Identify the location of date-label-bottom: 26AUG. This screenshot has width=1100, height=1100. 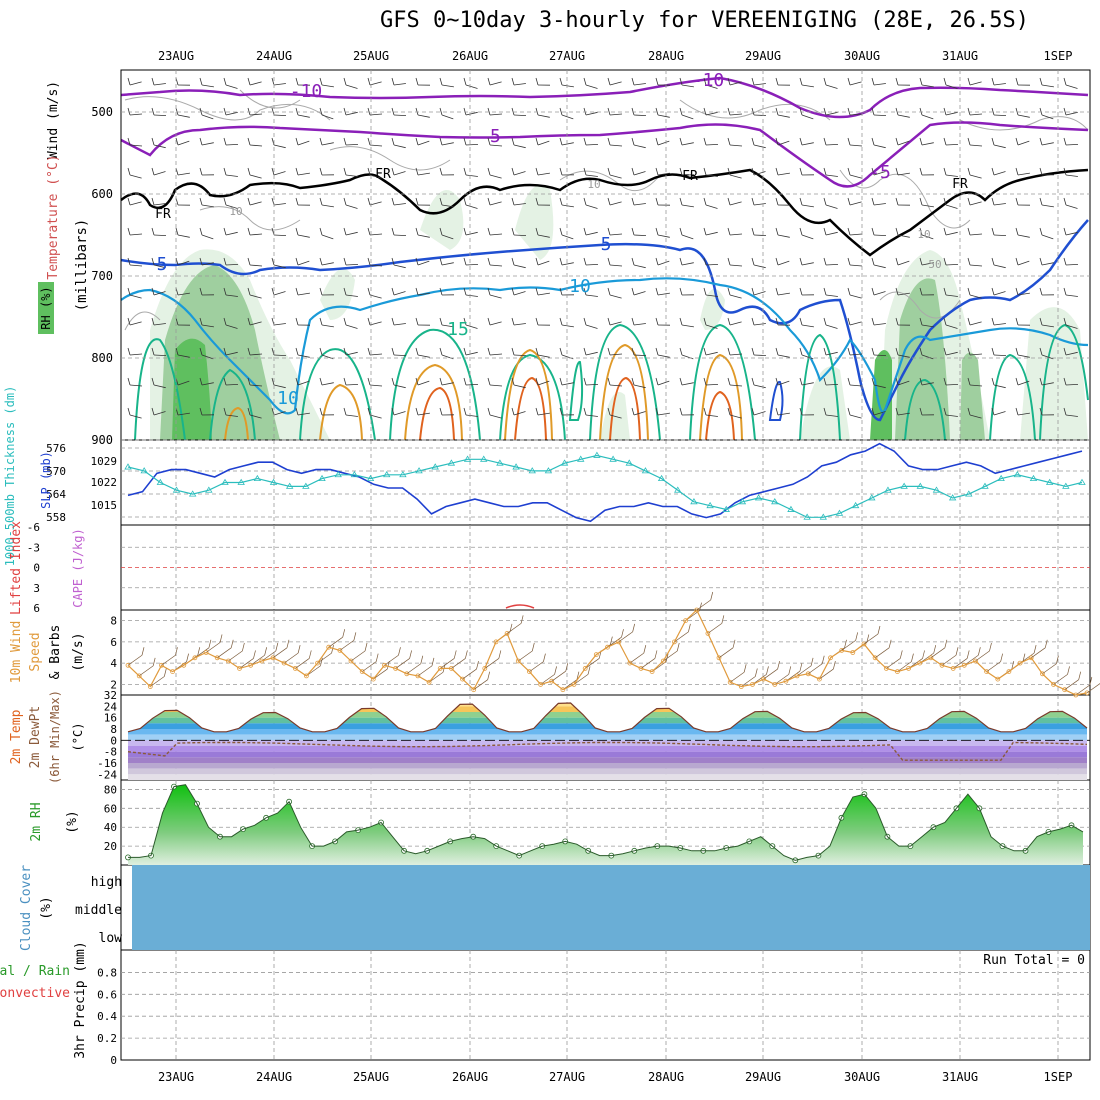
(470, 1077).